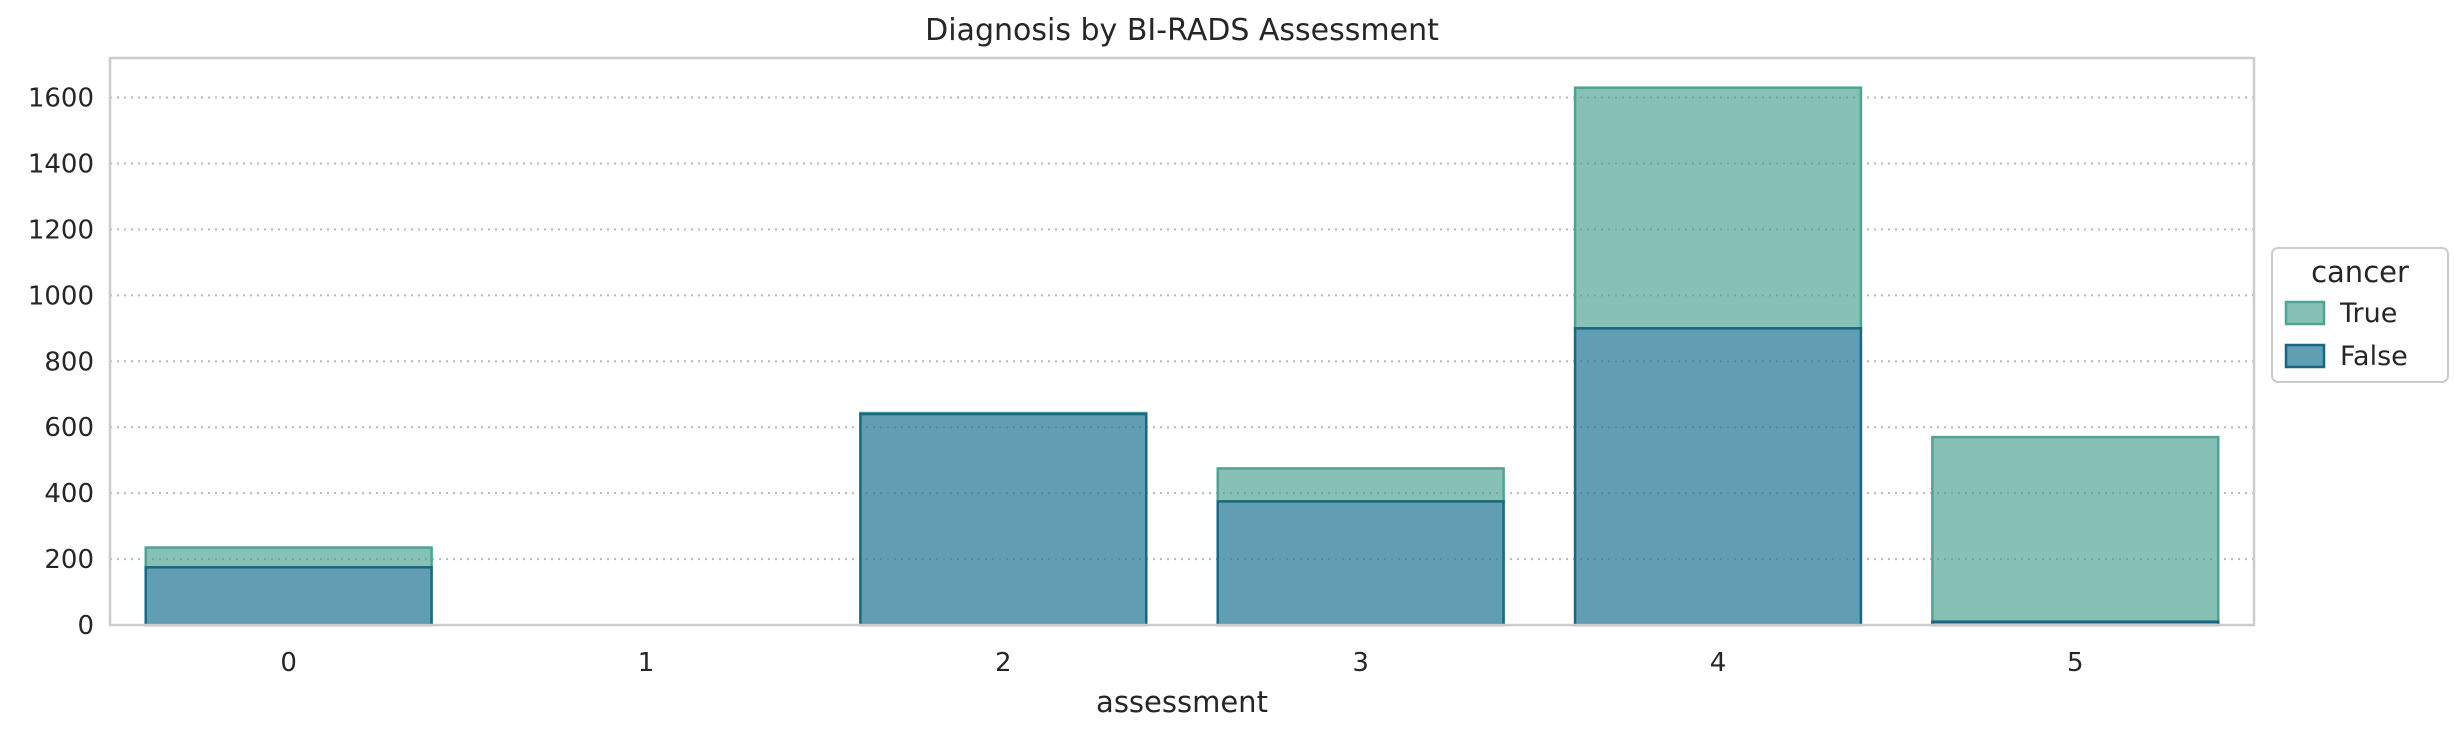  Describe the element at coordinates (288, 663) in the screenshot. I see `x-tick-label: 0` at that location.